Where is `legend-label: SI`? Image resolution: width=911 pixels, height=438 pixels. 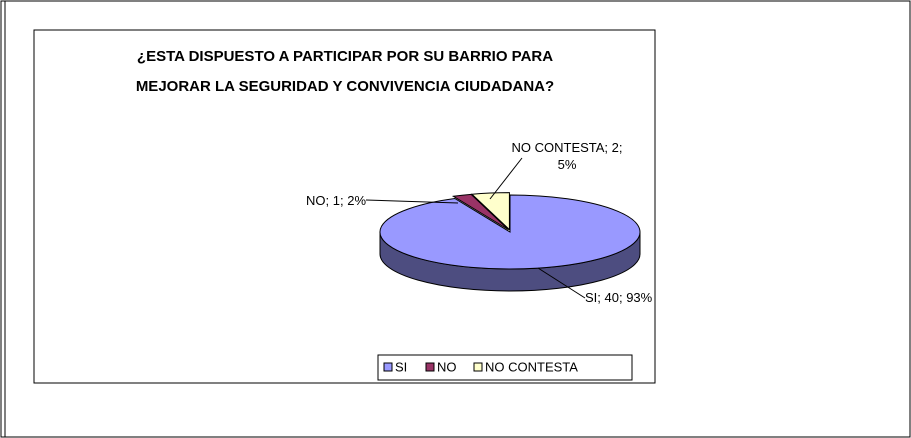 legend-label: SI is located at coordinates (401, 366).